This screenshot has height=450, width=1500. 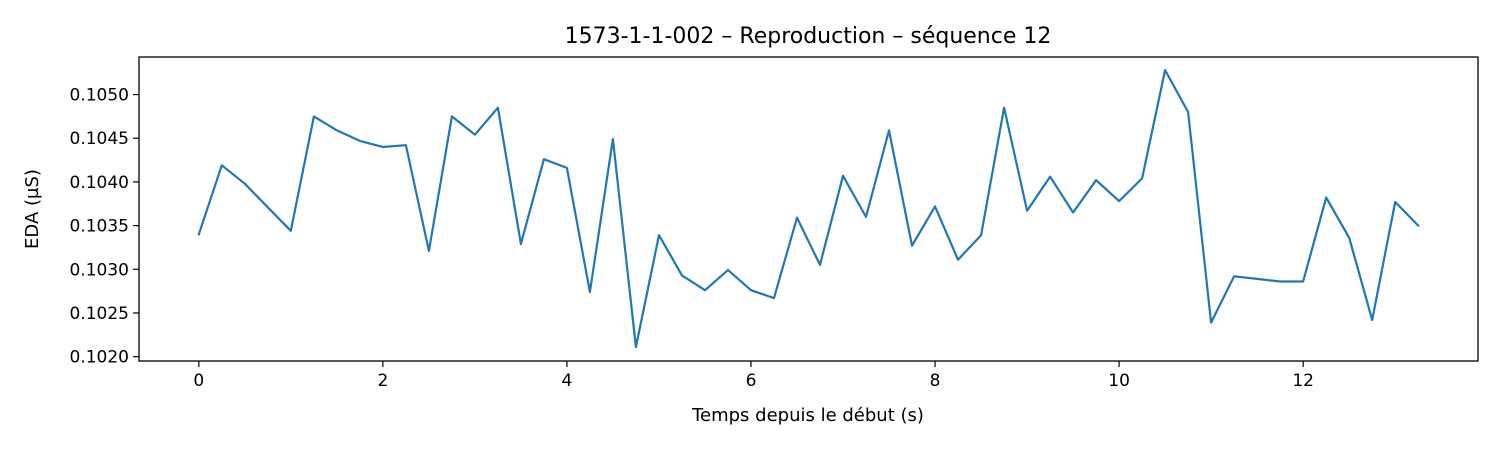 What do you see at coordinates (99, 227) in the screenshot?
I see `y-tick-label: 0.1035` at bounding box center [99, 227].